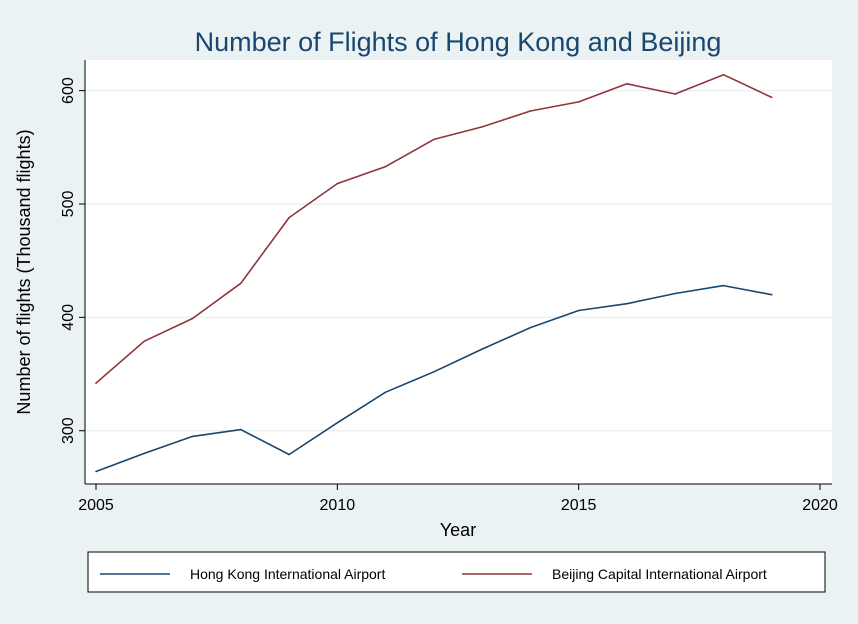  What do you see at coordinates (24, 271) in the screenshot?
I see `y-axis-title: Number of flights (Thousand flights)` at bounding box center [24, 271].